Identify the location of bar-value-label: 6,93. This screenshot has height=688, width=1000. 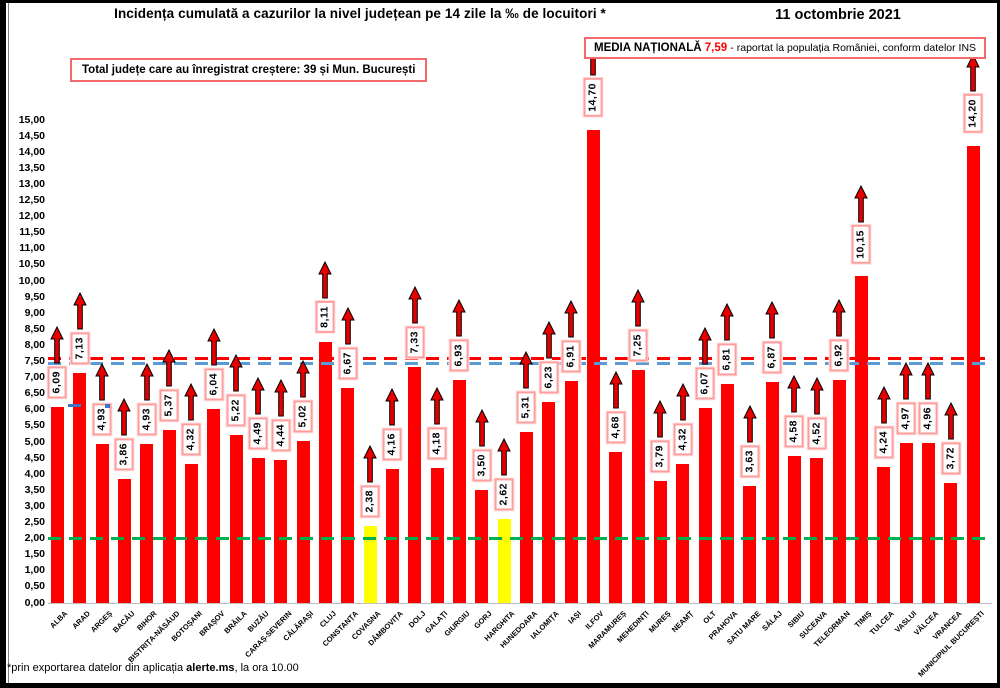
(459, 355).